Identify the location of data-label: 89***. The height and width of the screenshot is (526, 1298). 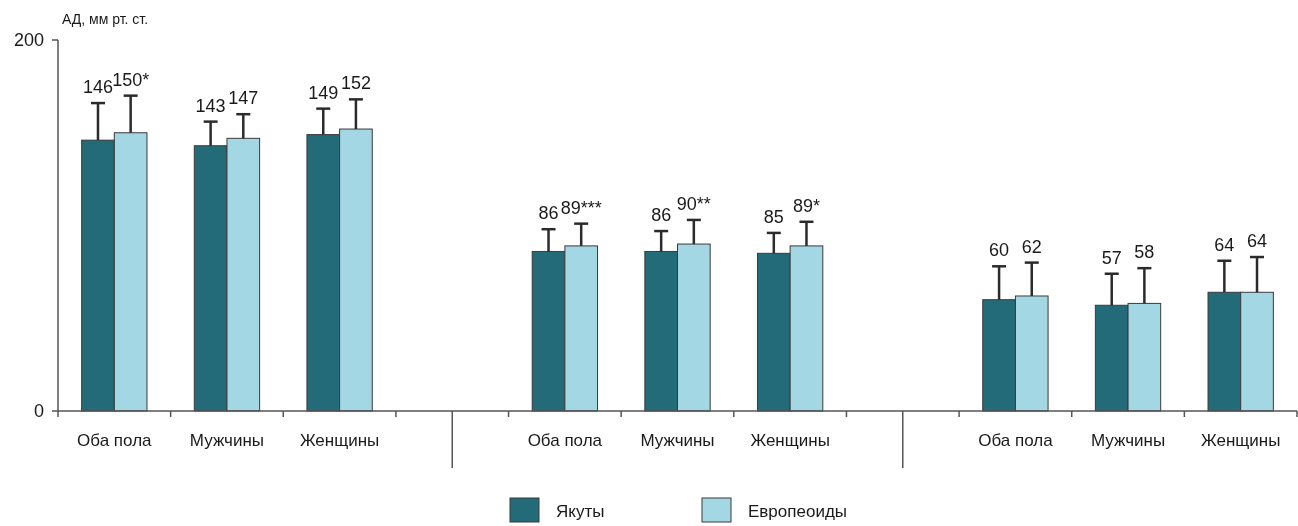
(581, 207).